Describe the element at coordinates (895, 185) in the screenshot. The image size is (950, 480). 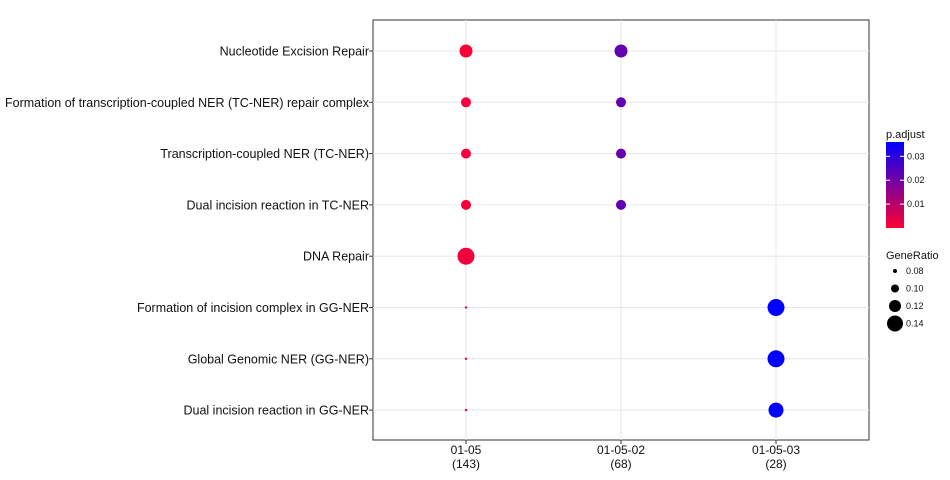
I see `color-legend-bar` at that location.